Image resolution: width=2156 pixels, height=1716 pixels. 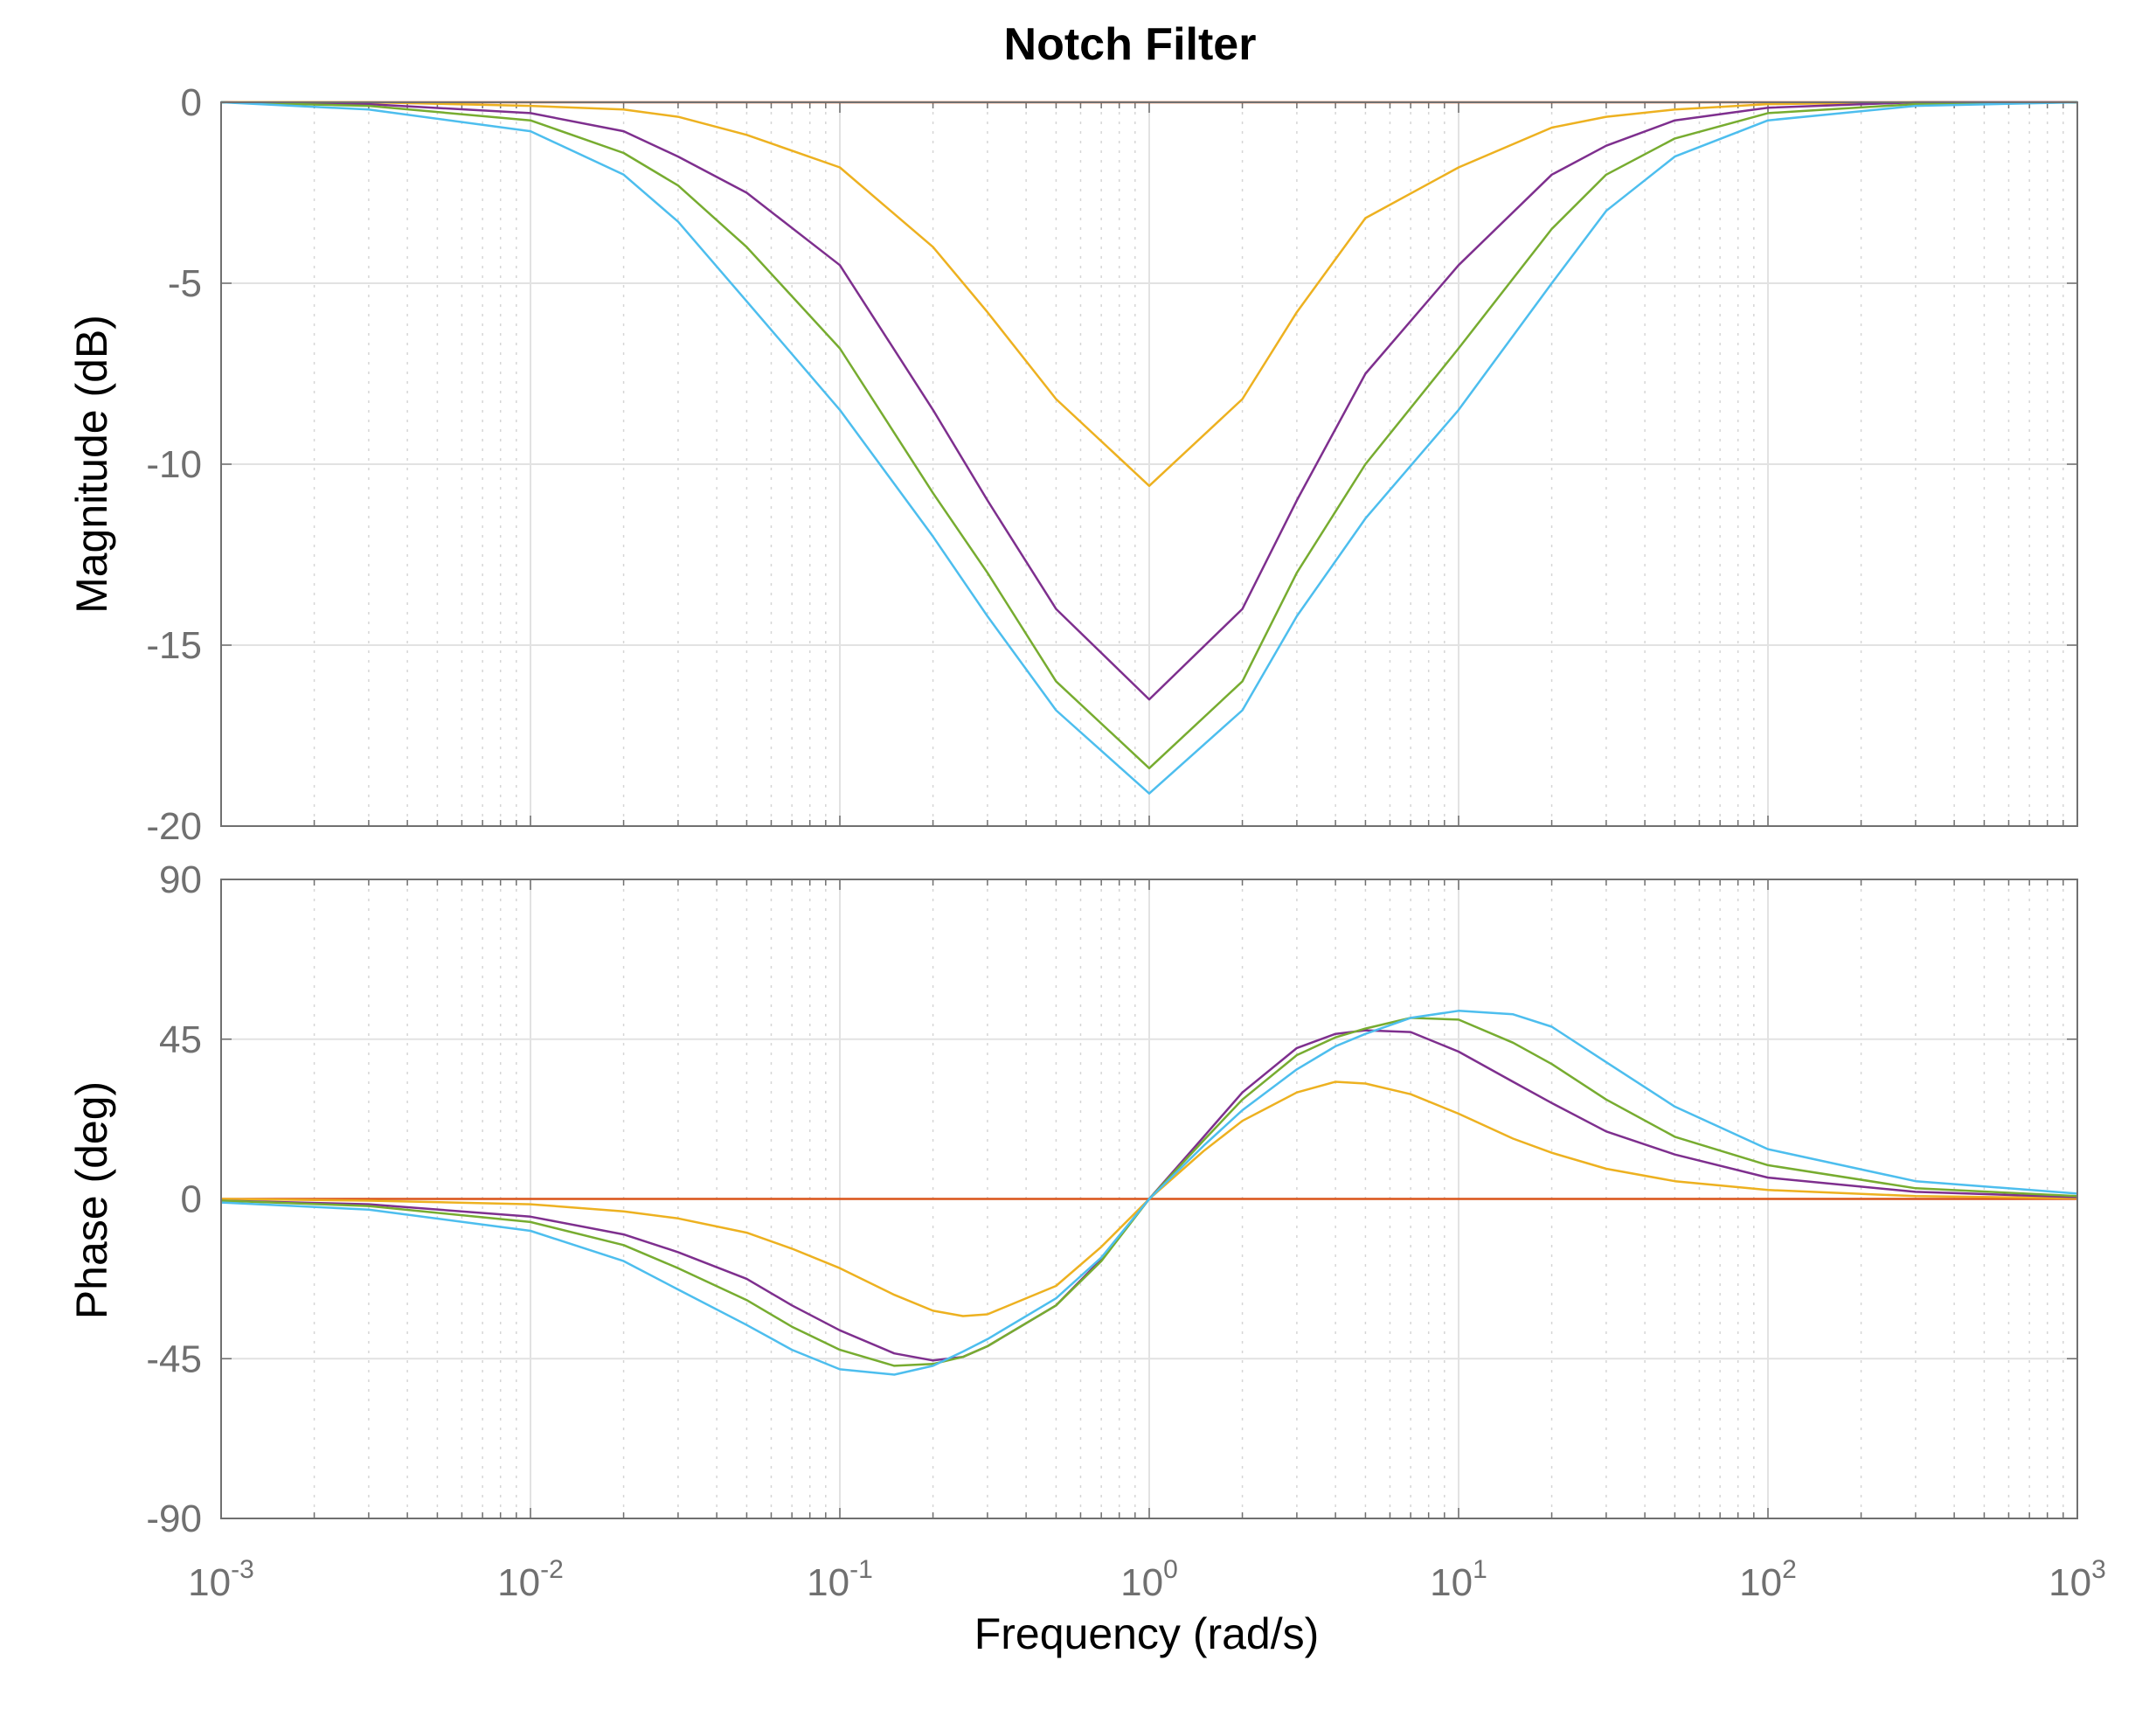 I want to click on y-tick-label: 45, so click(x=180, y=1039).